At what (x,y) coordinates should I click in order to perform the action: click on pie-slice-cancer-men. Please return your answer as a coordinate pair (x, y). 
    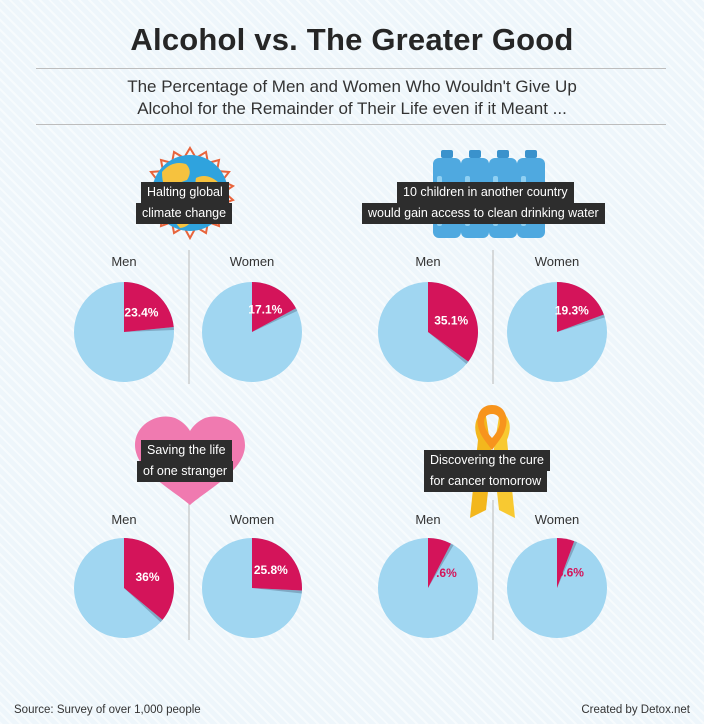
    Looking at the image, I should click on (439, 563).